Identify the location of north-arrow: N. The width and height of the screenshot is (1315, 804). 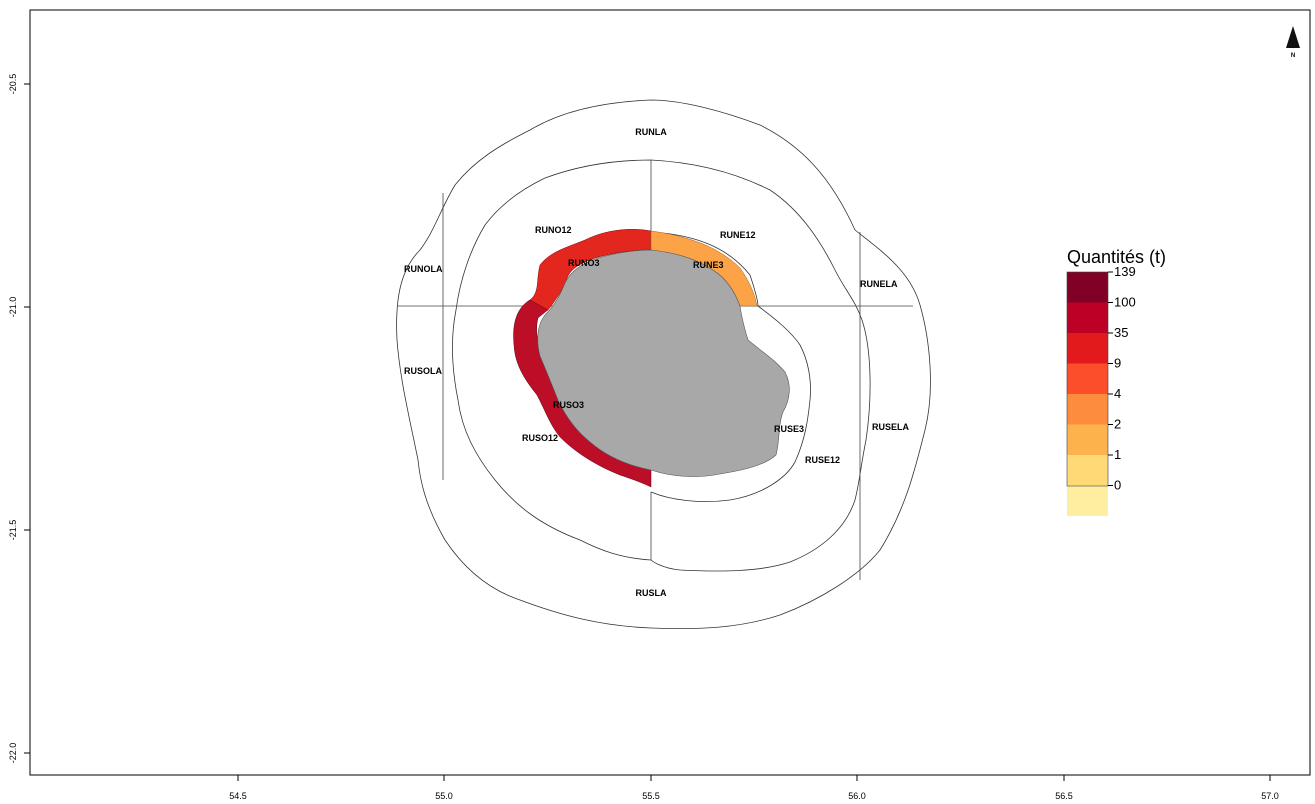
(1293, 42).